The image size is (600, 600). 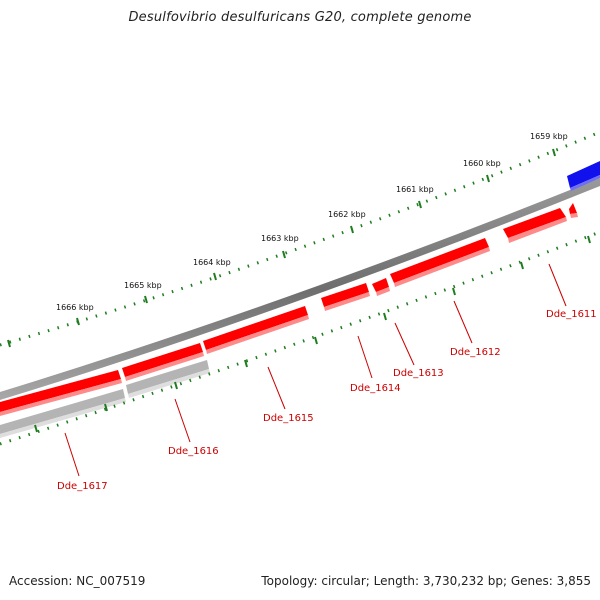 What do you see at coordinates (574, 215) in the screenshot?
I see `gene-arrow-small-shadow` at bounding box center [574, 215].